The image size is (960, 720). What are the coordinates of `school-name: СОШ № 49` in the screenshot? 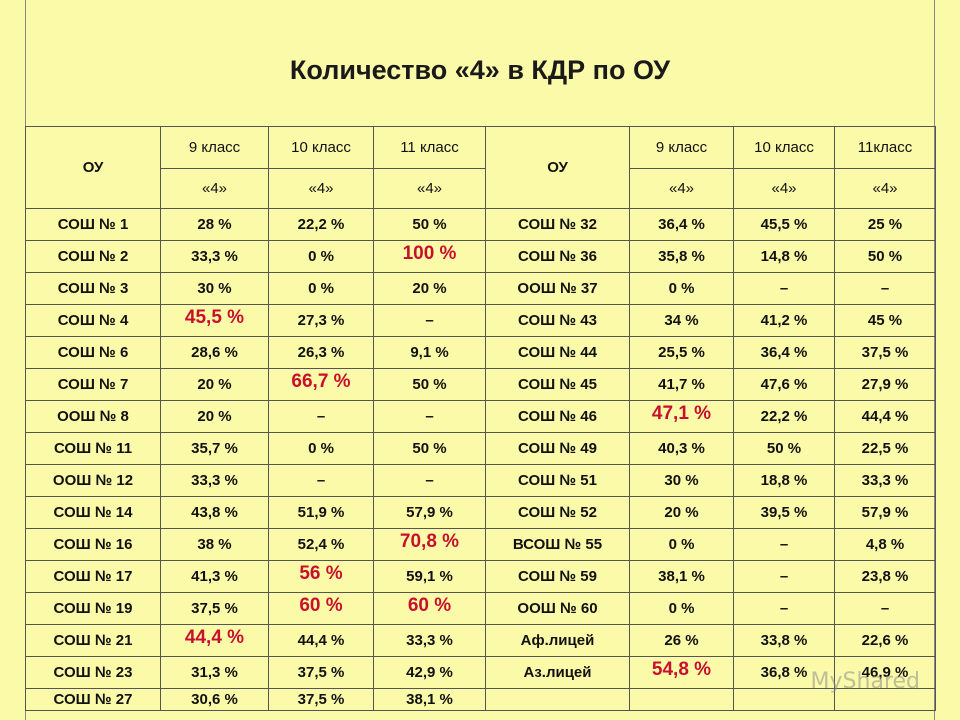 It's located at (557, 448).